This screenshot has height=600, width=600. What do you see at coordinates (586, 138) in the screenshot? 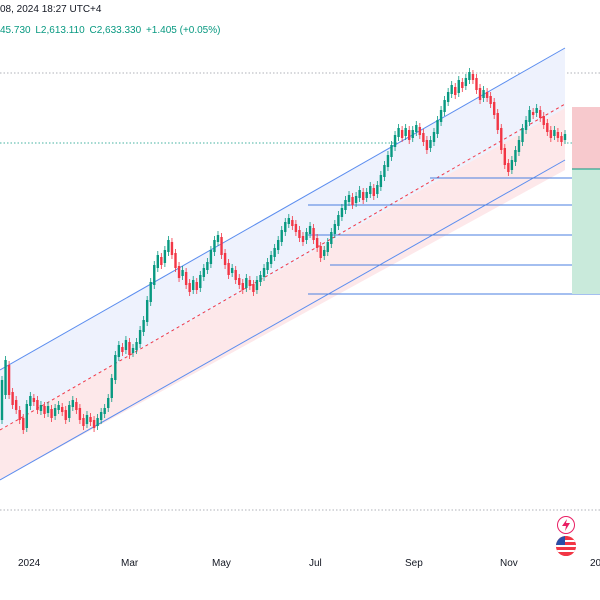
I see `stop-loss-zone` at bounding box center [586, 138].